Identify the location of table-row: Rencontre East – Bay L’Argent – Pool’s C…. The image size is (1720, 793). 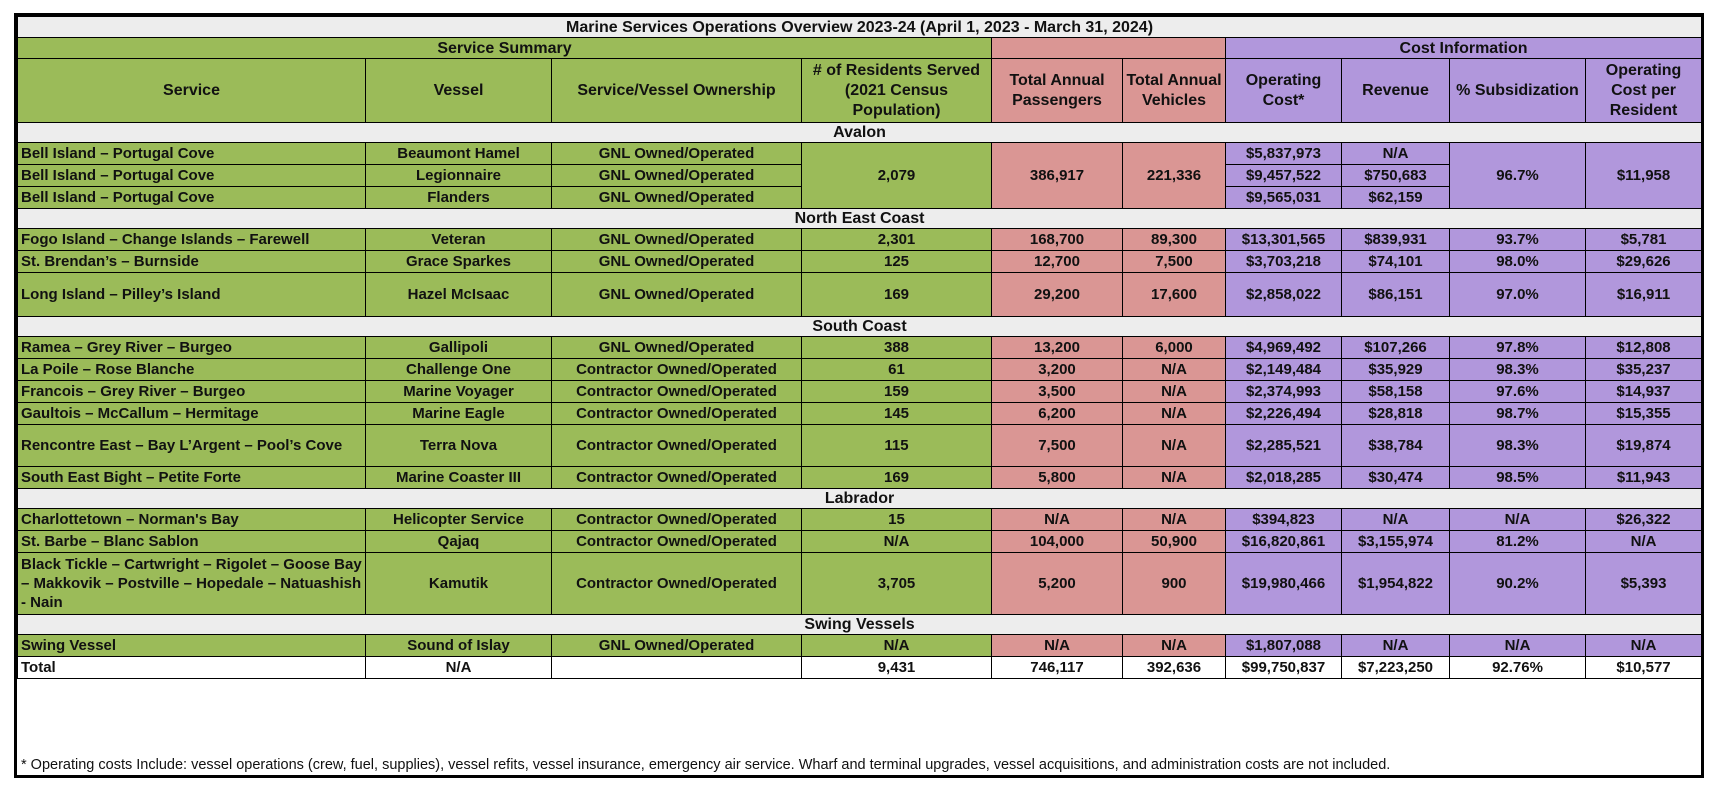
(860, 445).